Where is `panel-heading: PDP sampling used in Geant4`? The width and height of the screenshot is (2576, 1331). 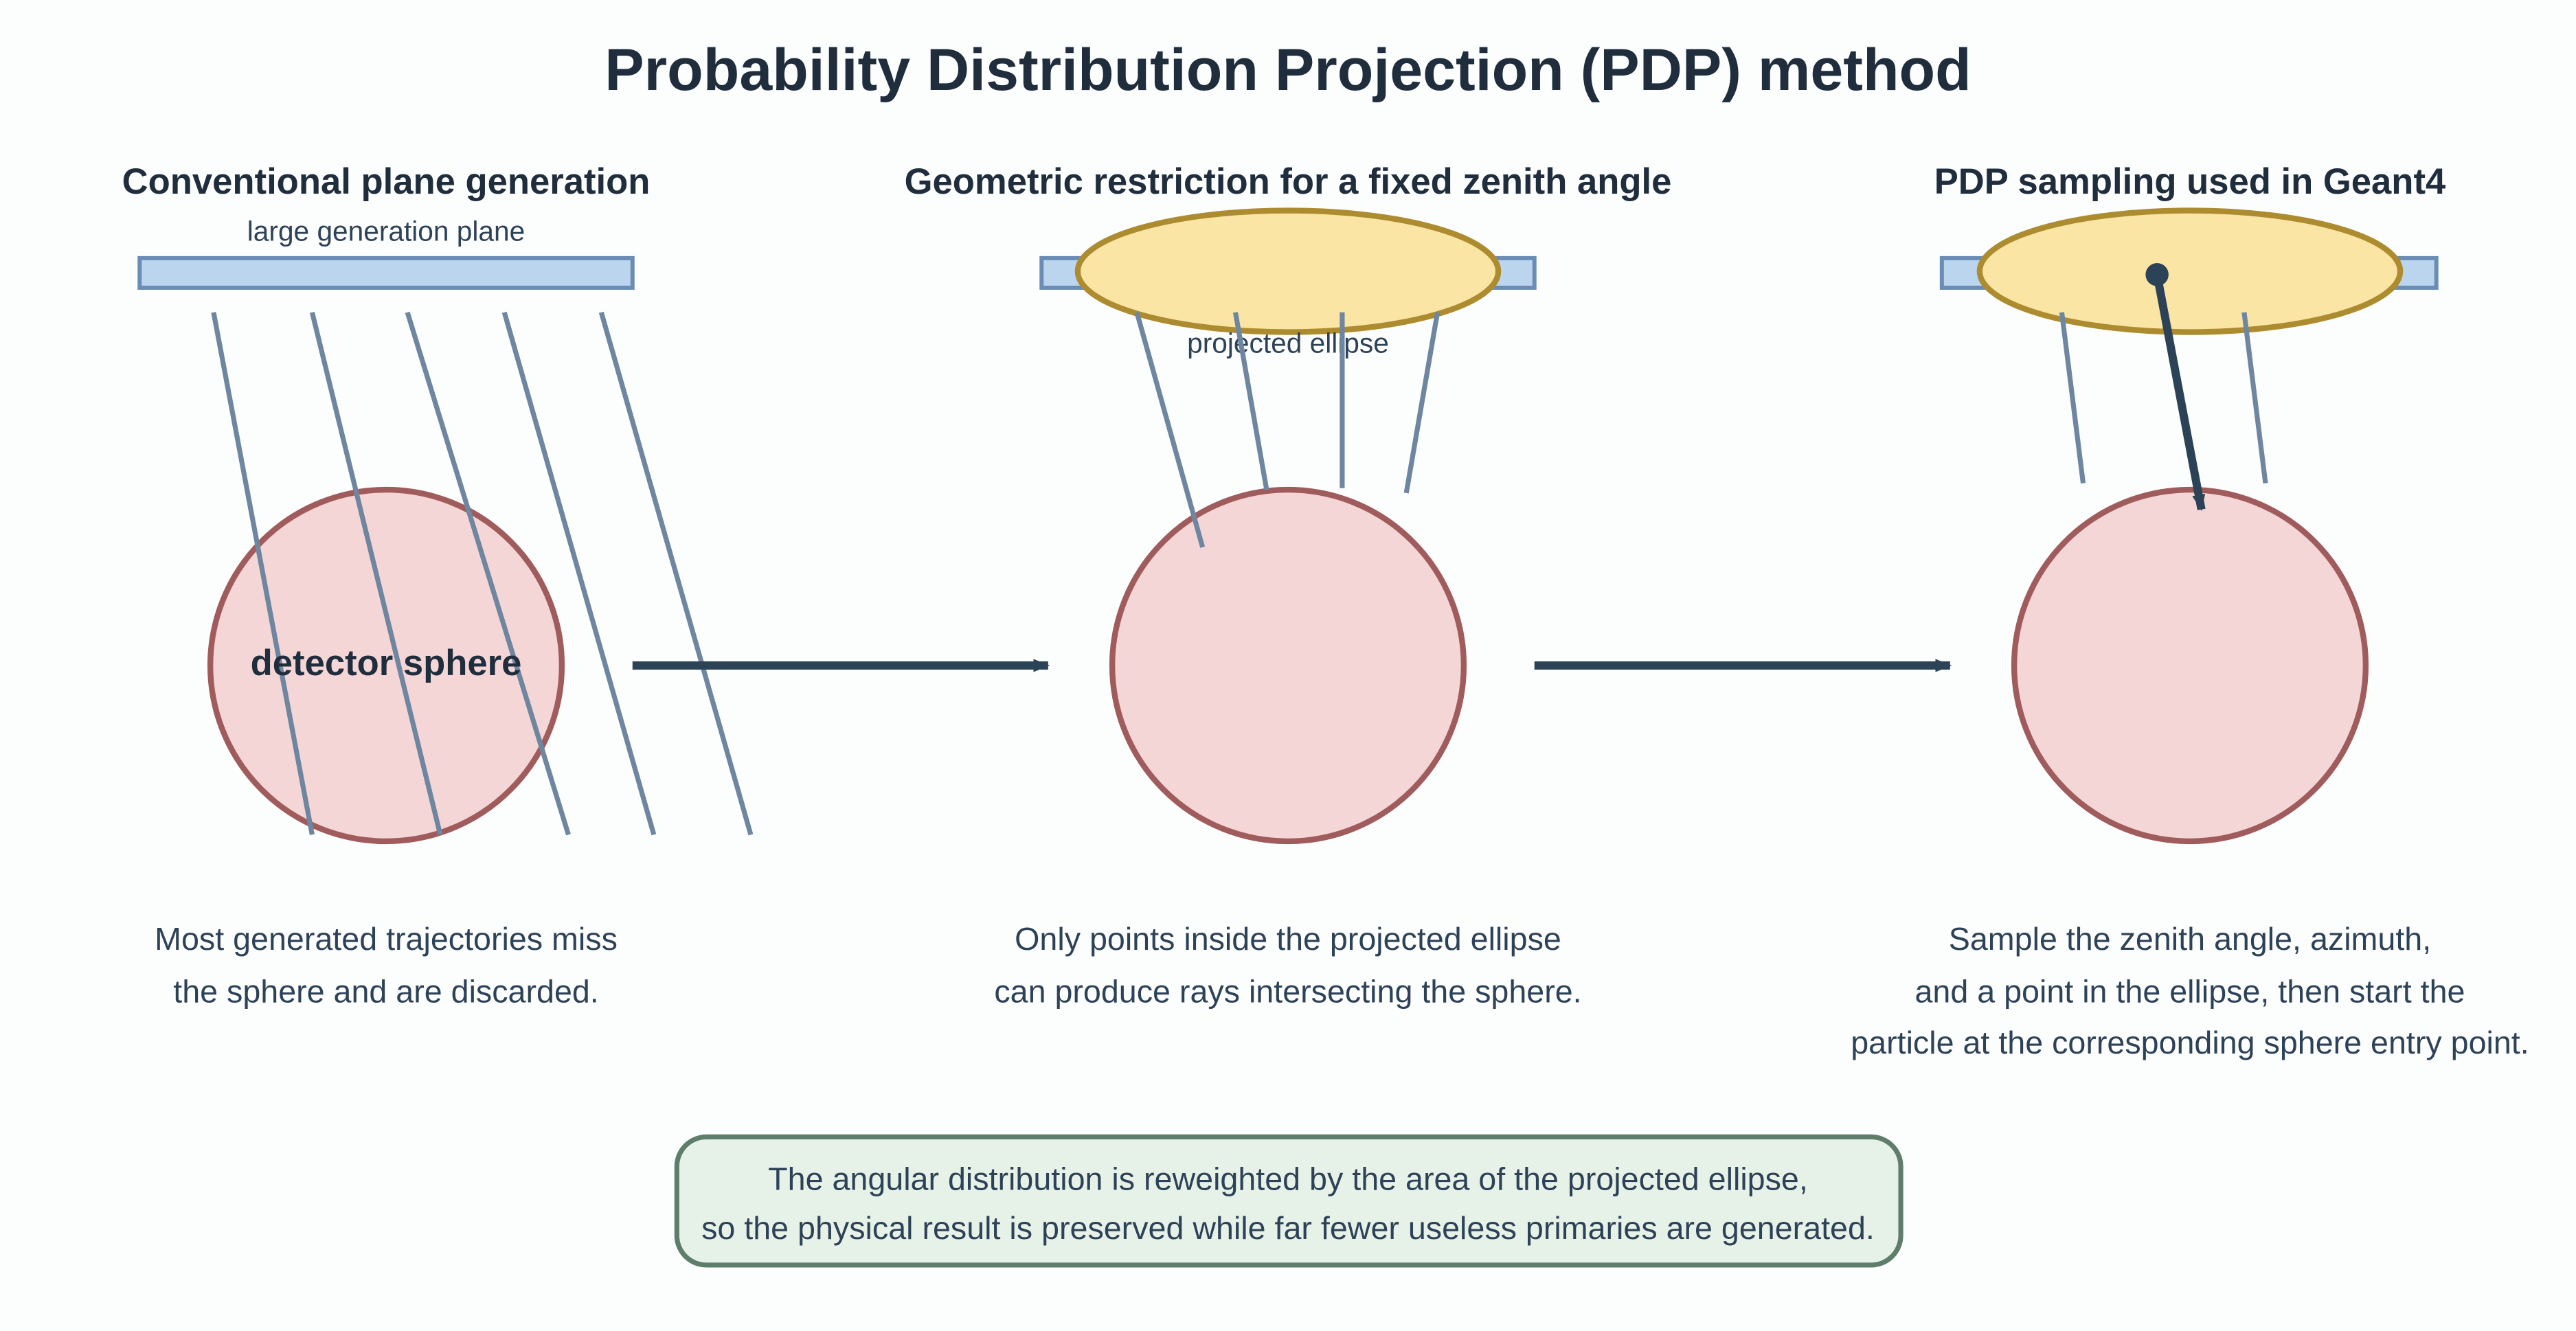
panel-heading: PDP sampling used in Geant4 is located at coordinates (2190, 181).